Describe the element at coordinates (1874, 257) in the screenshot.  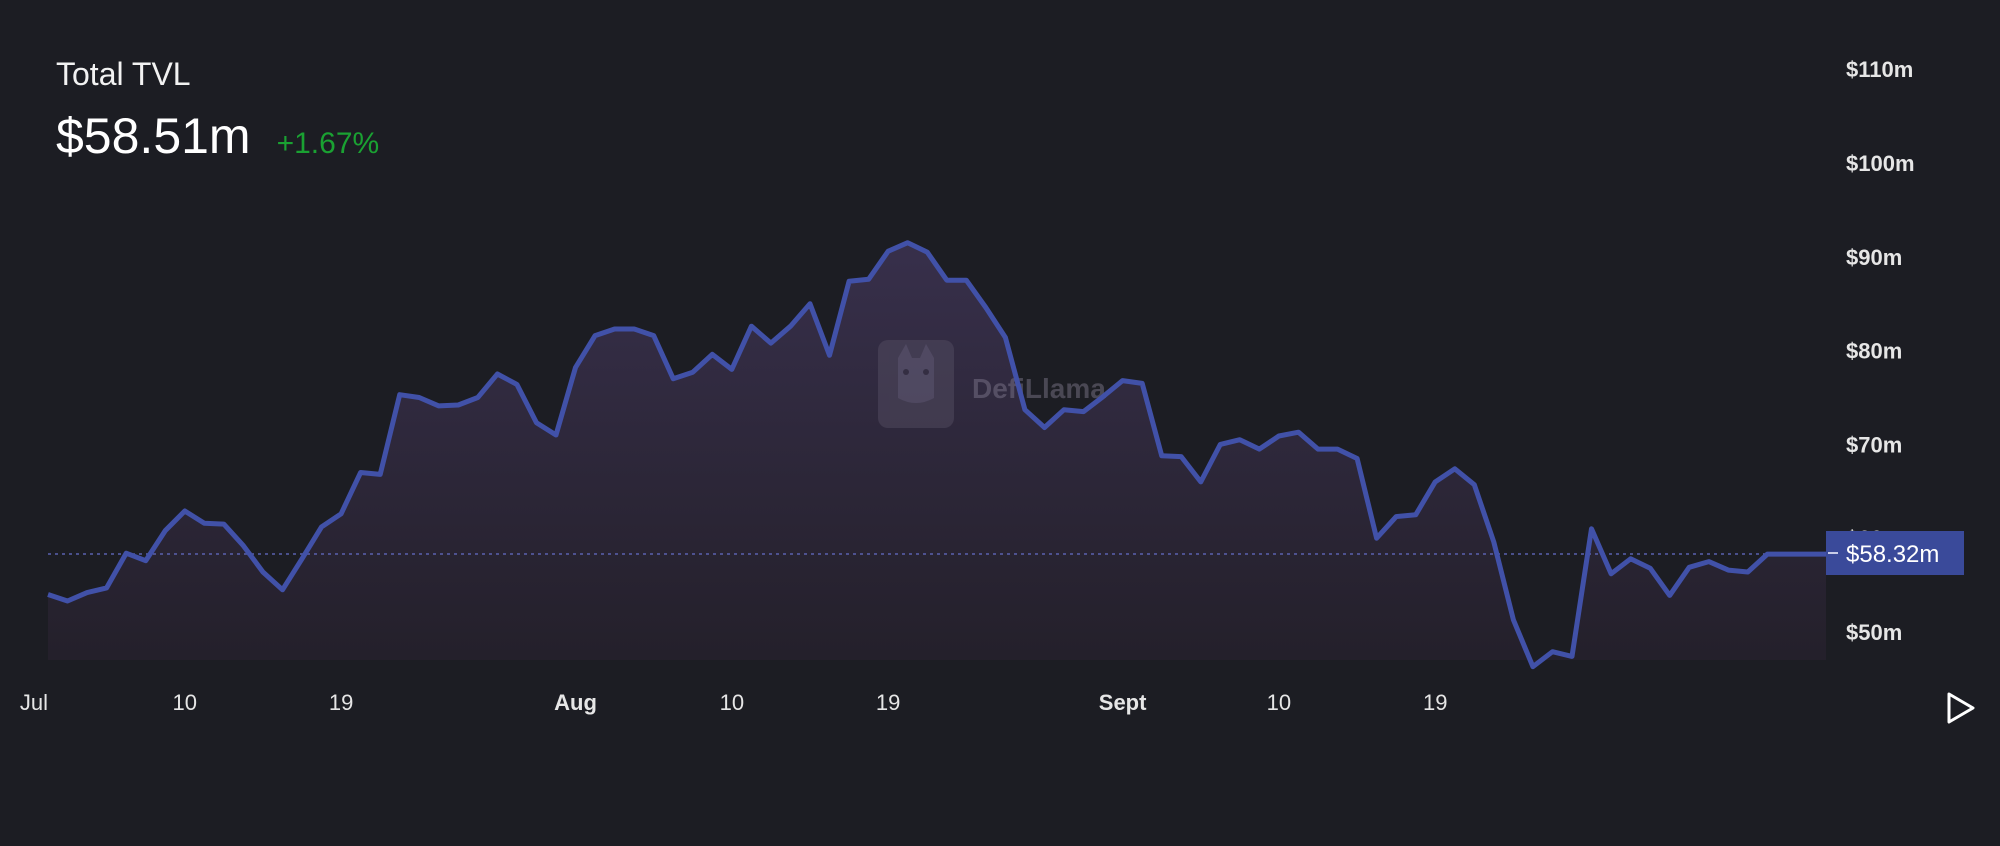
I see `y-tick-label: $90m` at that location.